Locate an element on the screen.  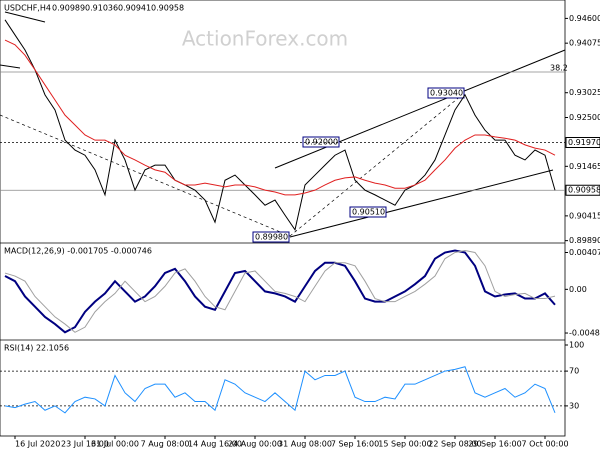
y-tick-label: 0.93025 is located at coordinates (584, 92).